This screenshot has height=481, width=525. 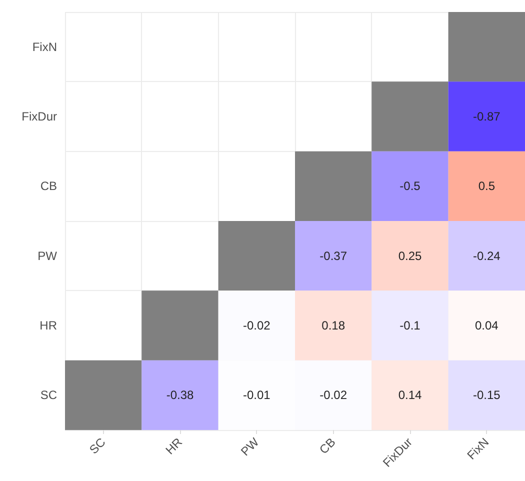 I want to click on data-label: -0.01, so click(x=256, y=395).